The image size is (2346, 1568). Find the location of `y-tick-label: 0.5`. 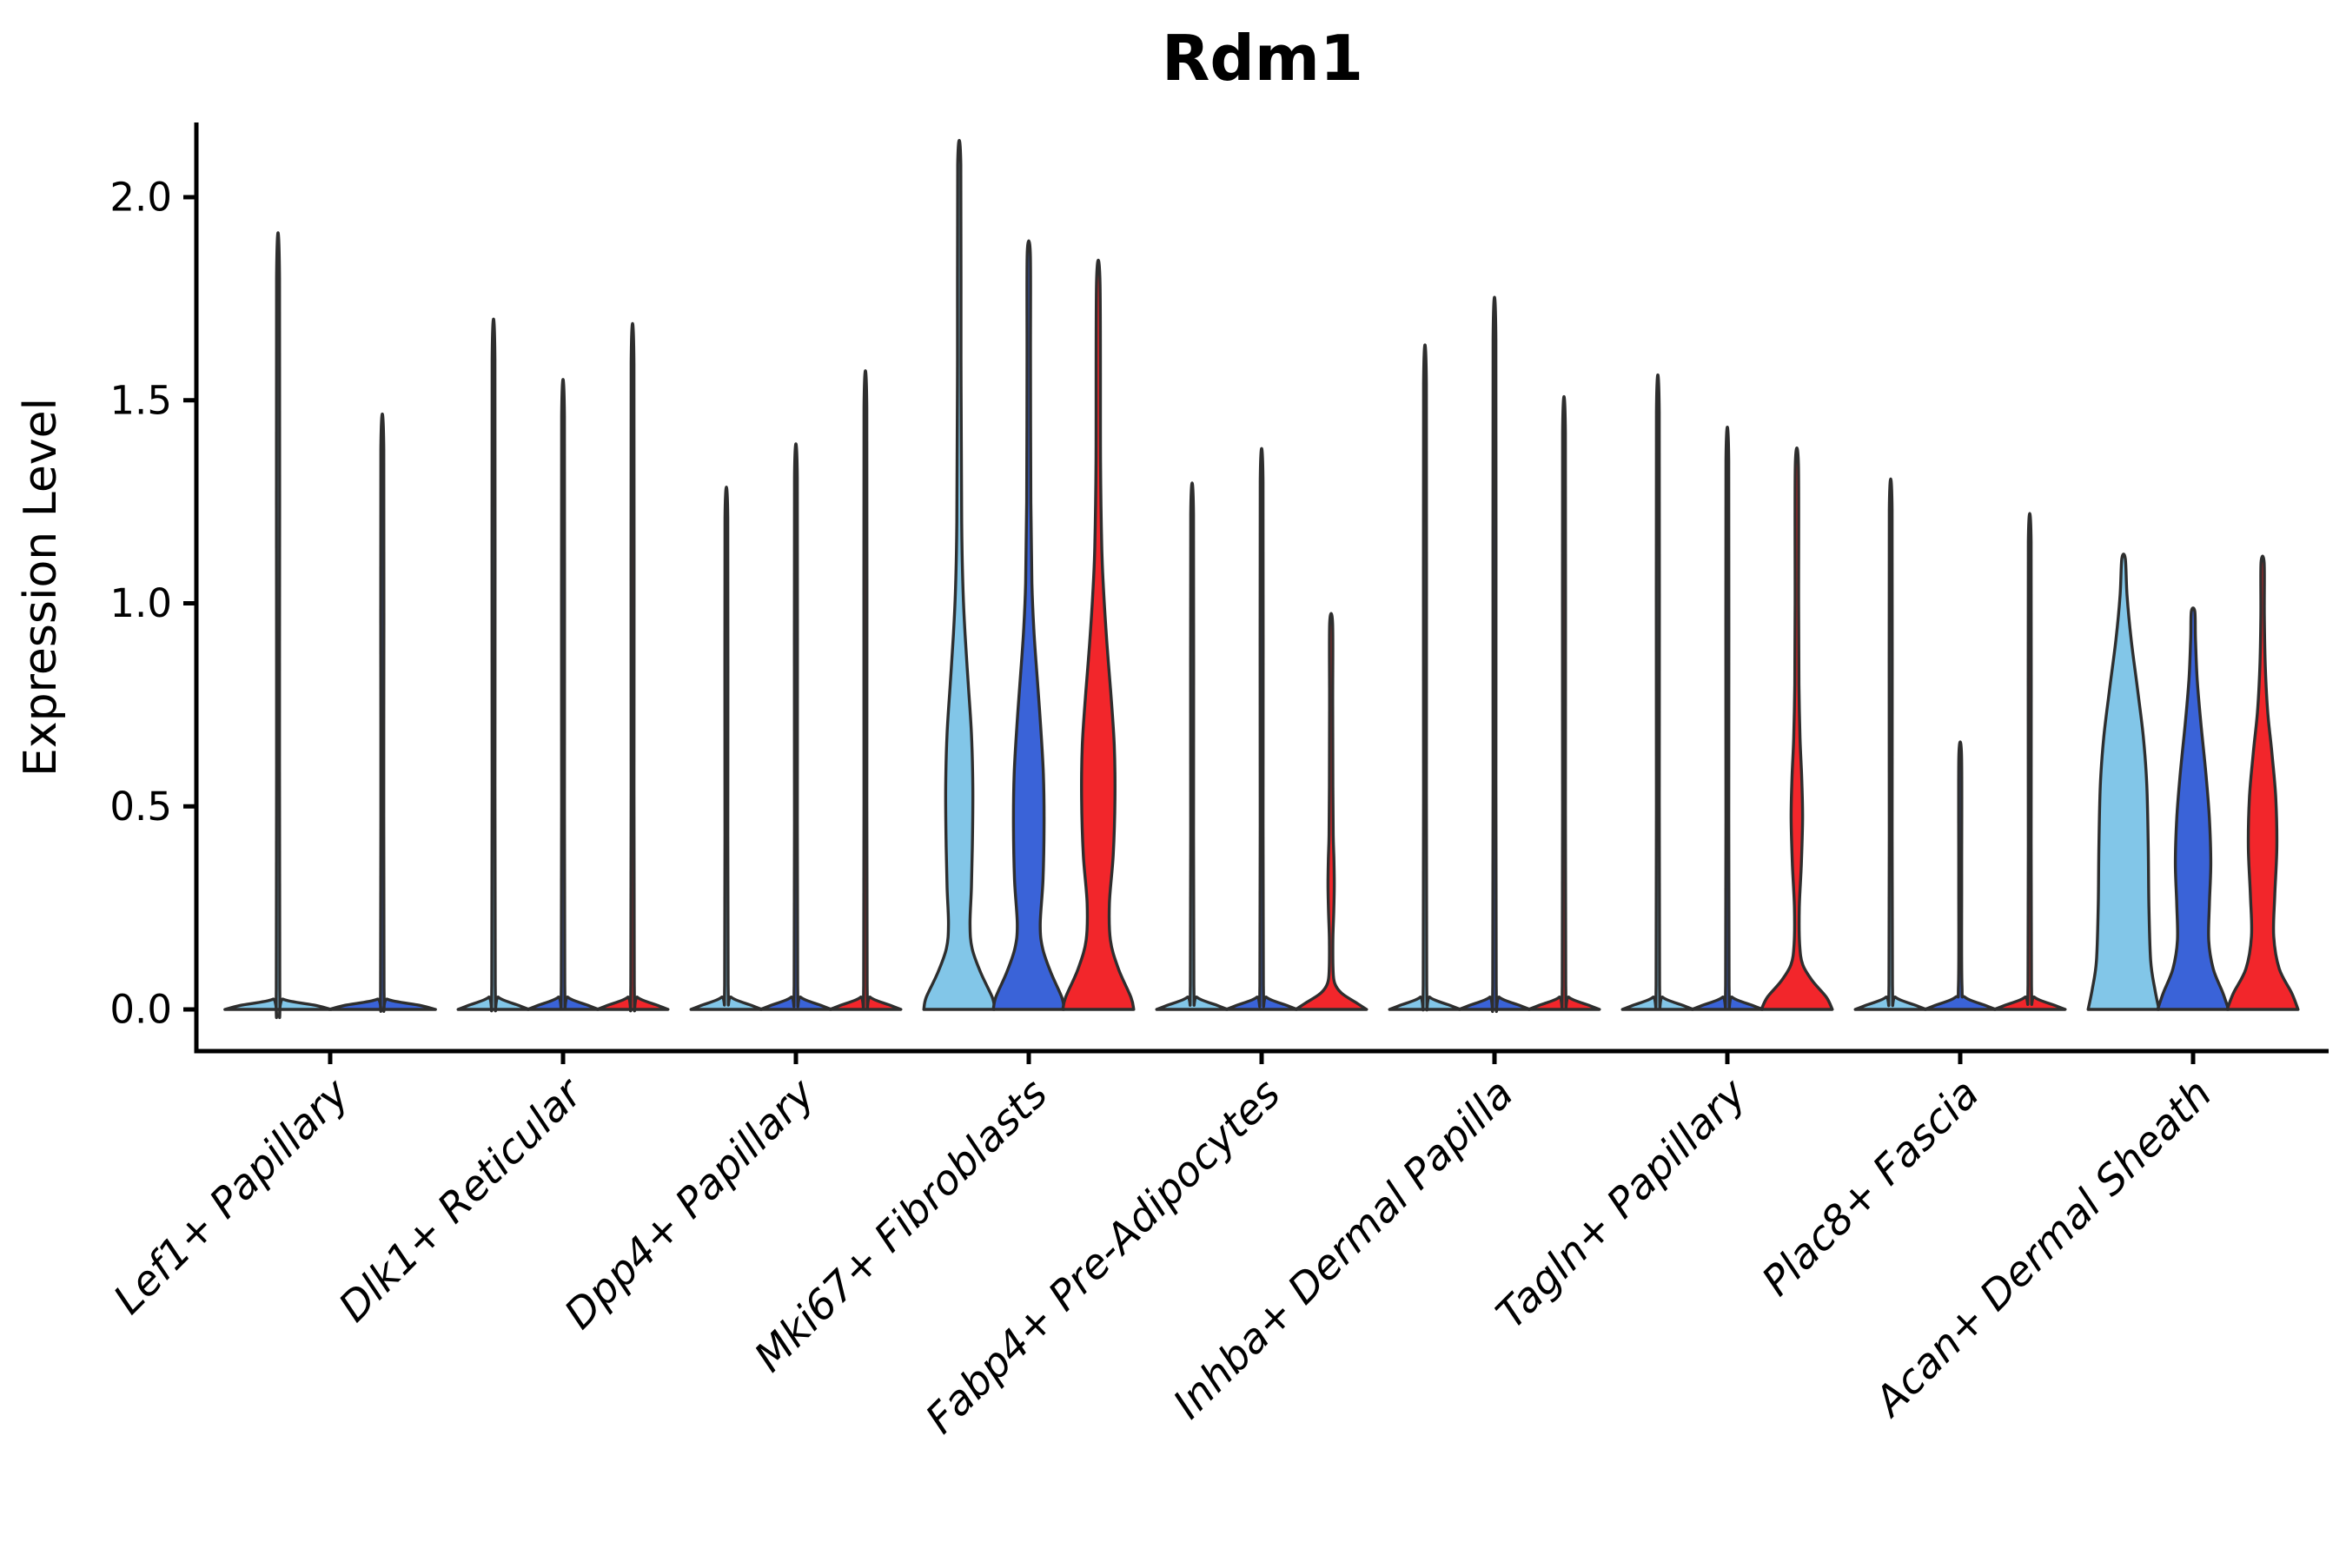

y-tick-label: 0.5 is located at coordinates (140, 807).